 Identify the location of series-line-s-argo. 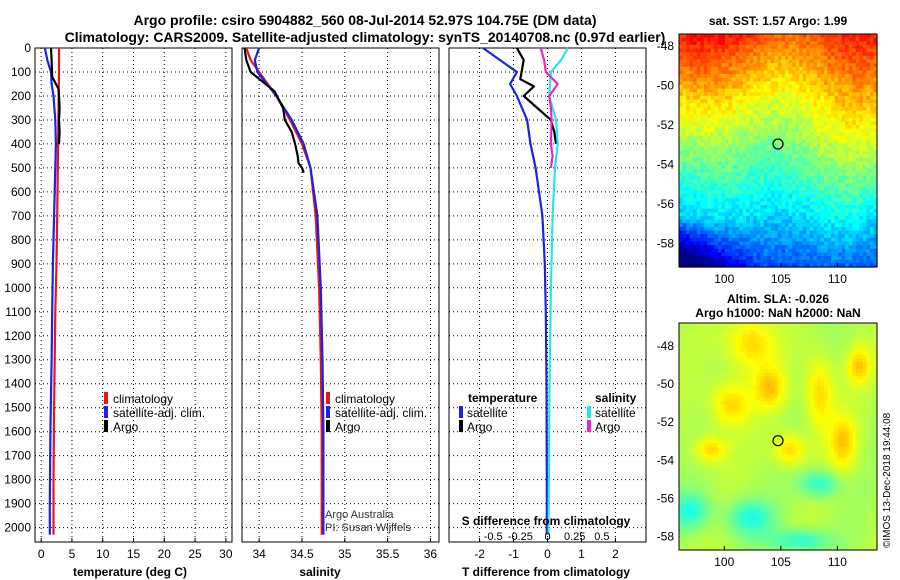
(549, 108).